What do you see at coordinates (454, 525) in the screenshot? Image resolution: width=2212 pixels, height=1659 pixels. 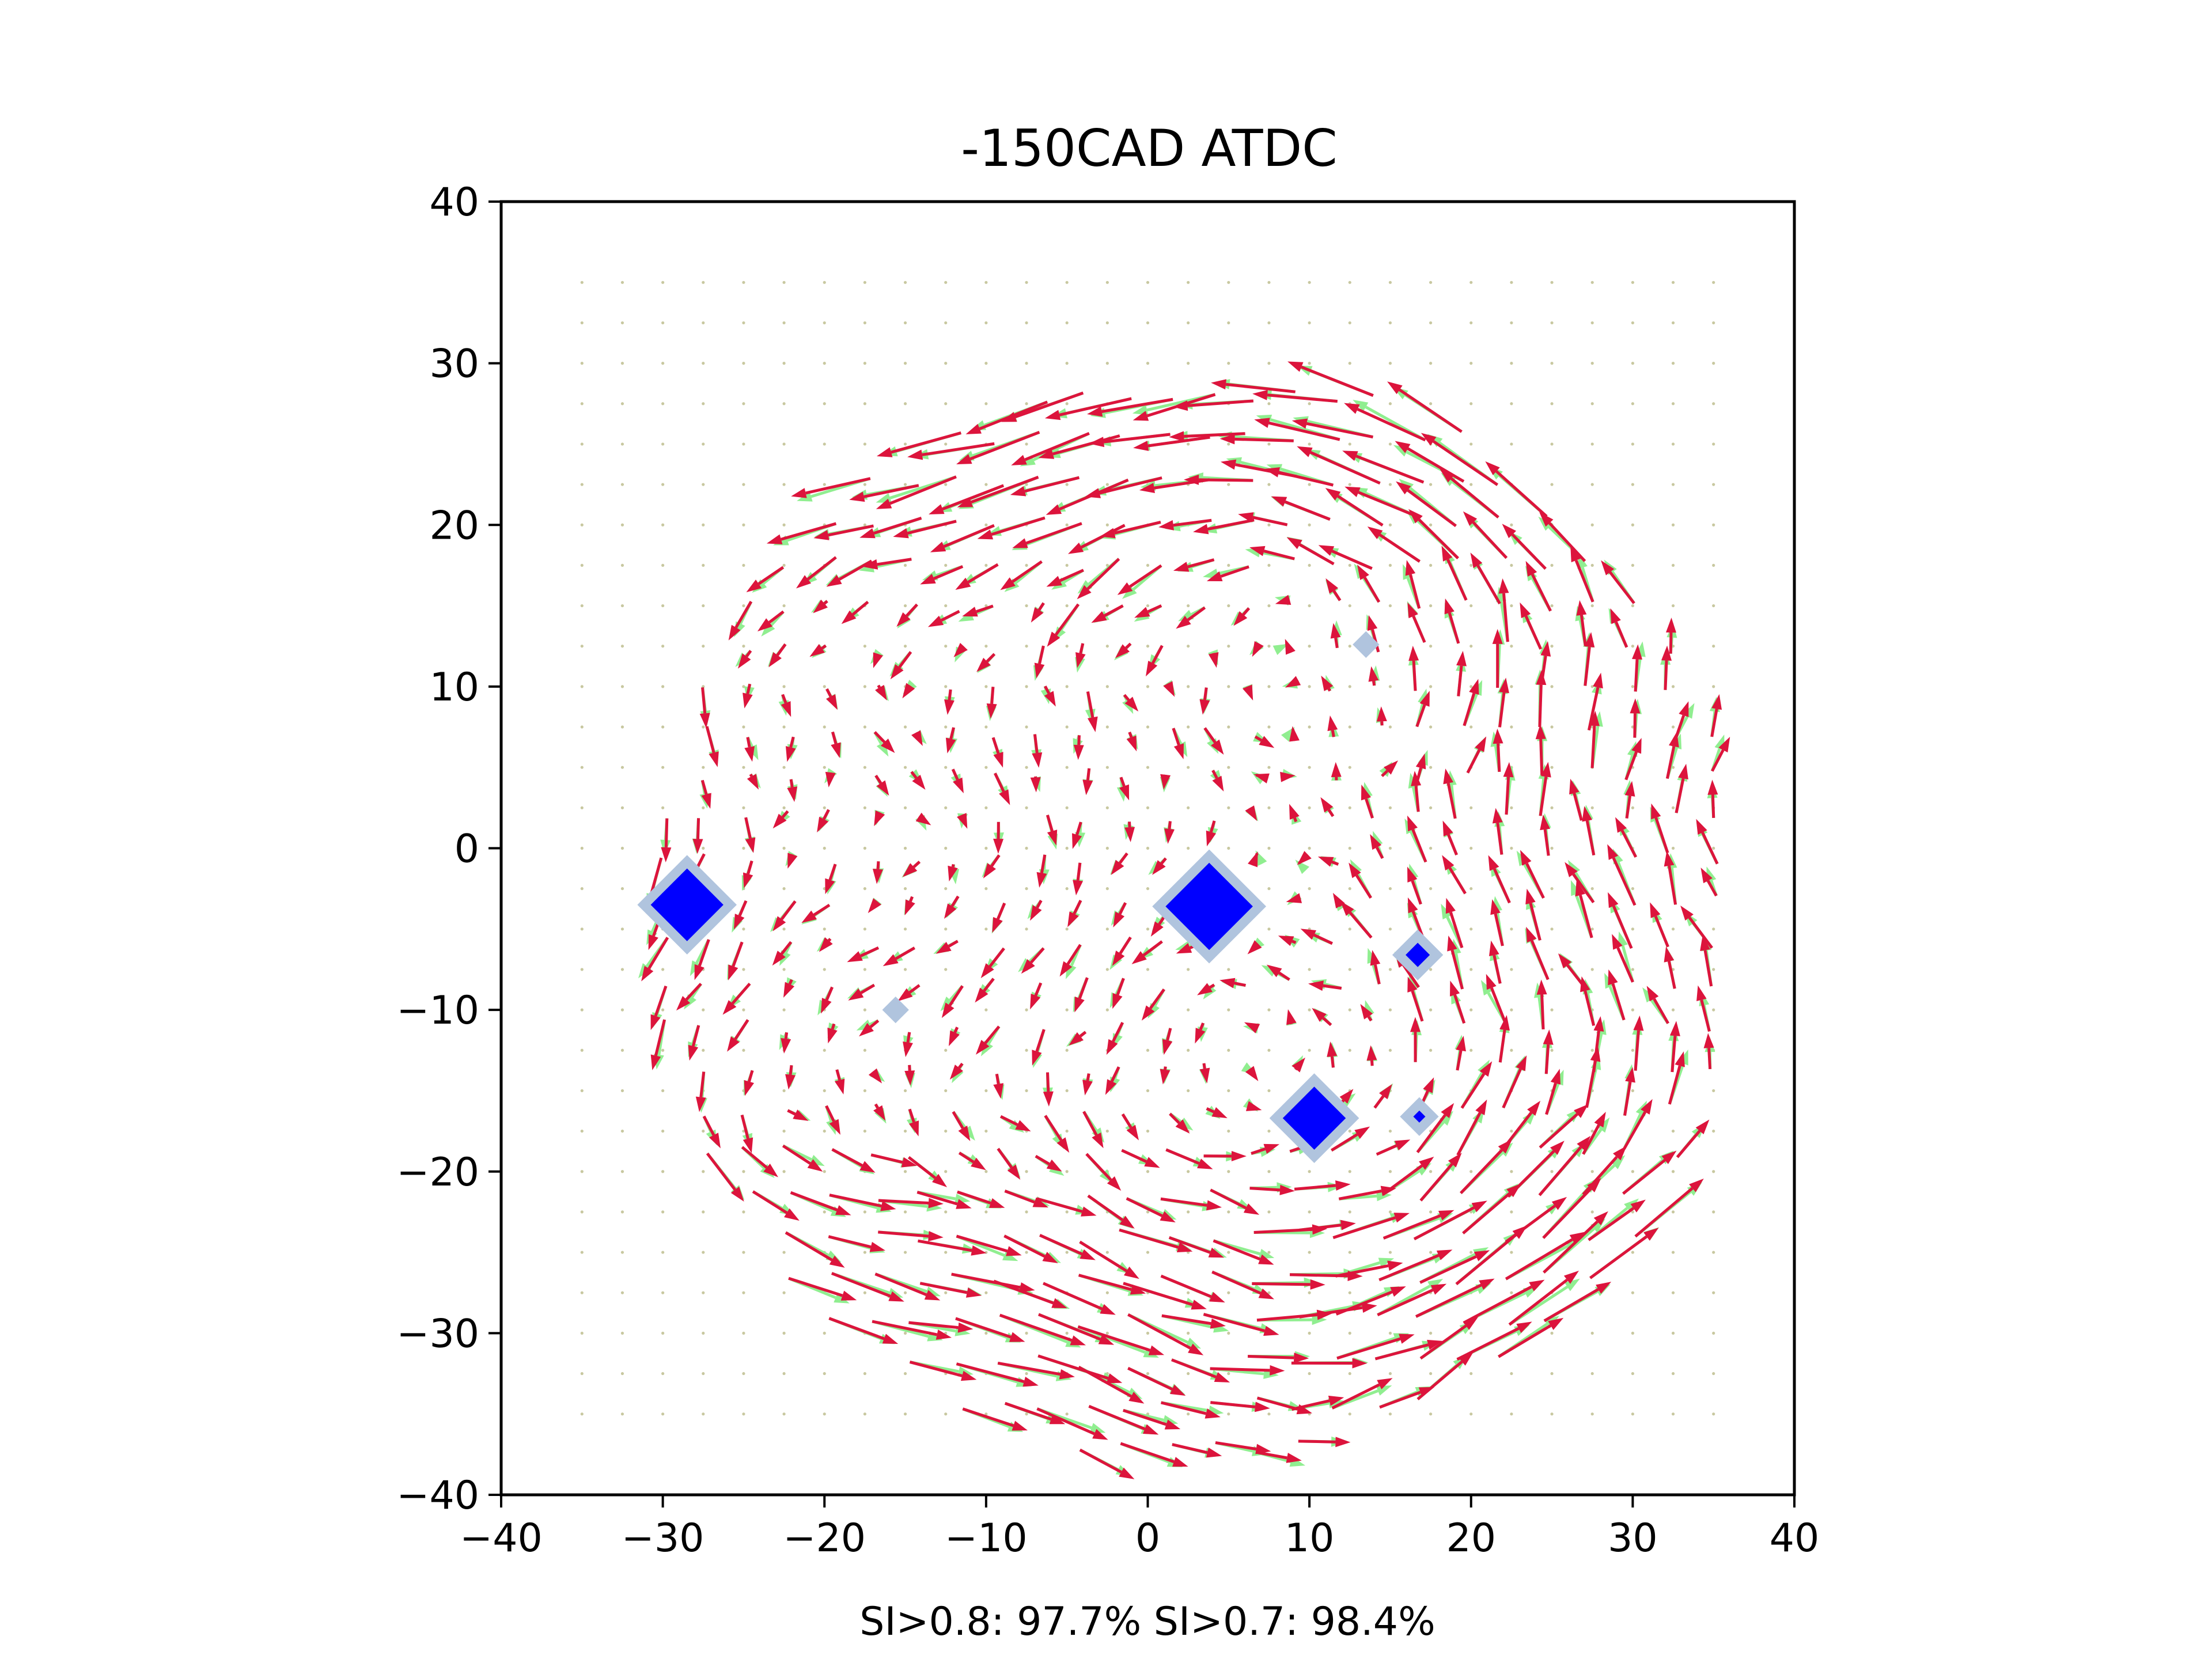 I see `y-tick-label: 20` at bounding box center [454, 525].